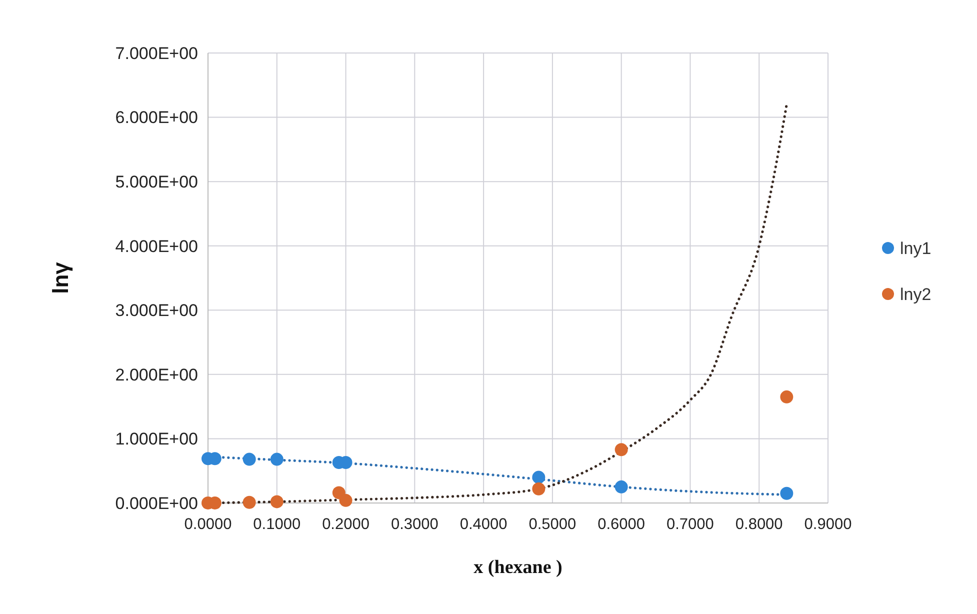 This screenshot has height=614, width=977. I want to click on x-tick-label: 0.6000, so click(622, 524).